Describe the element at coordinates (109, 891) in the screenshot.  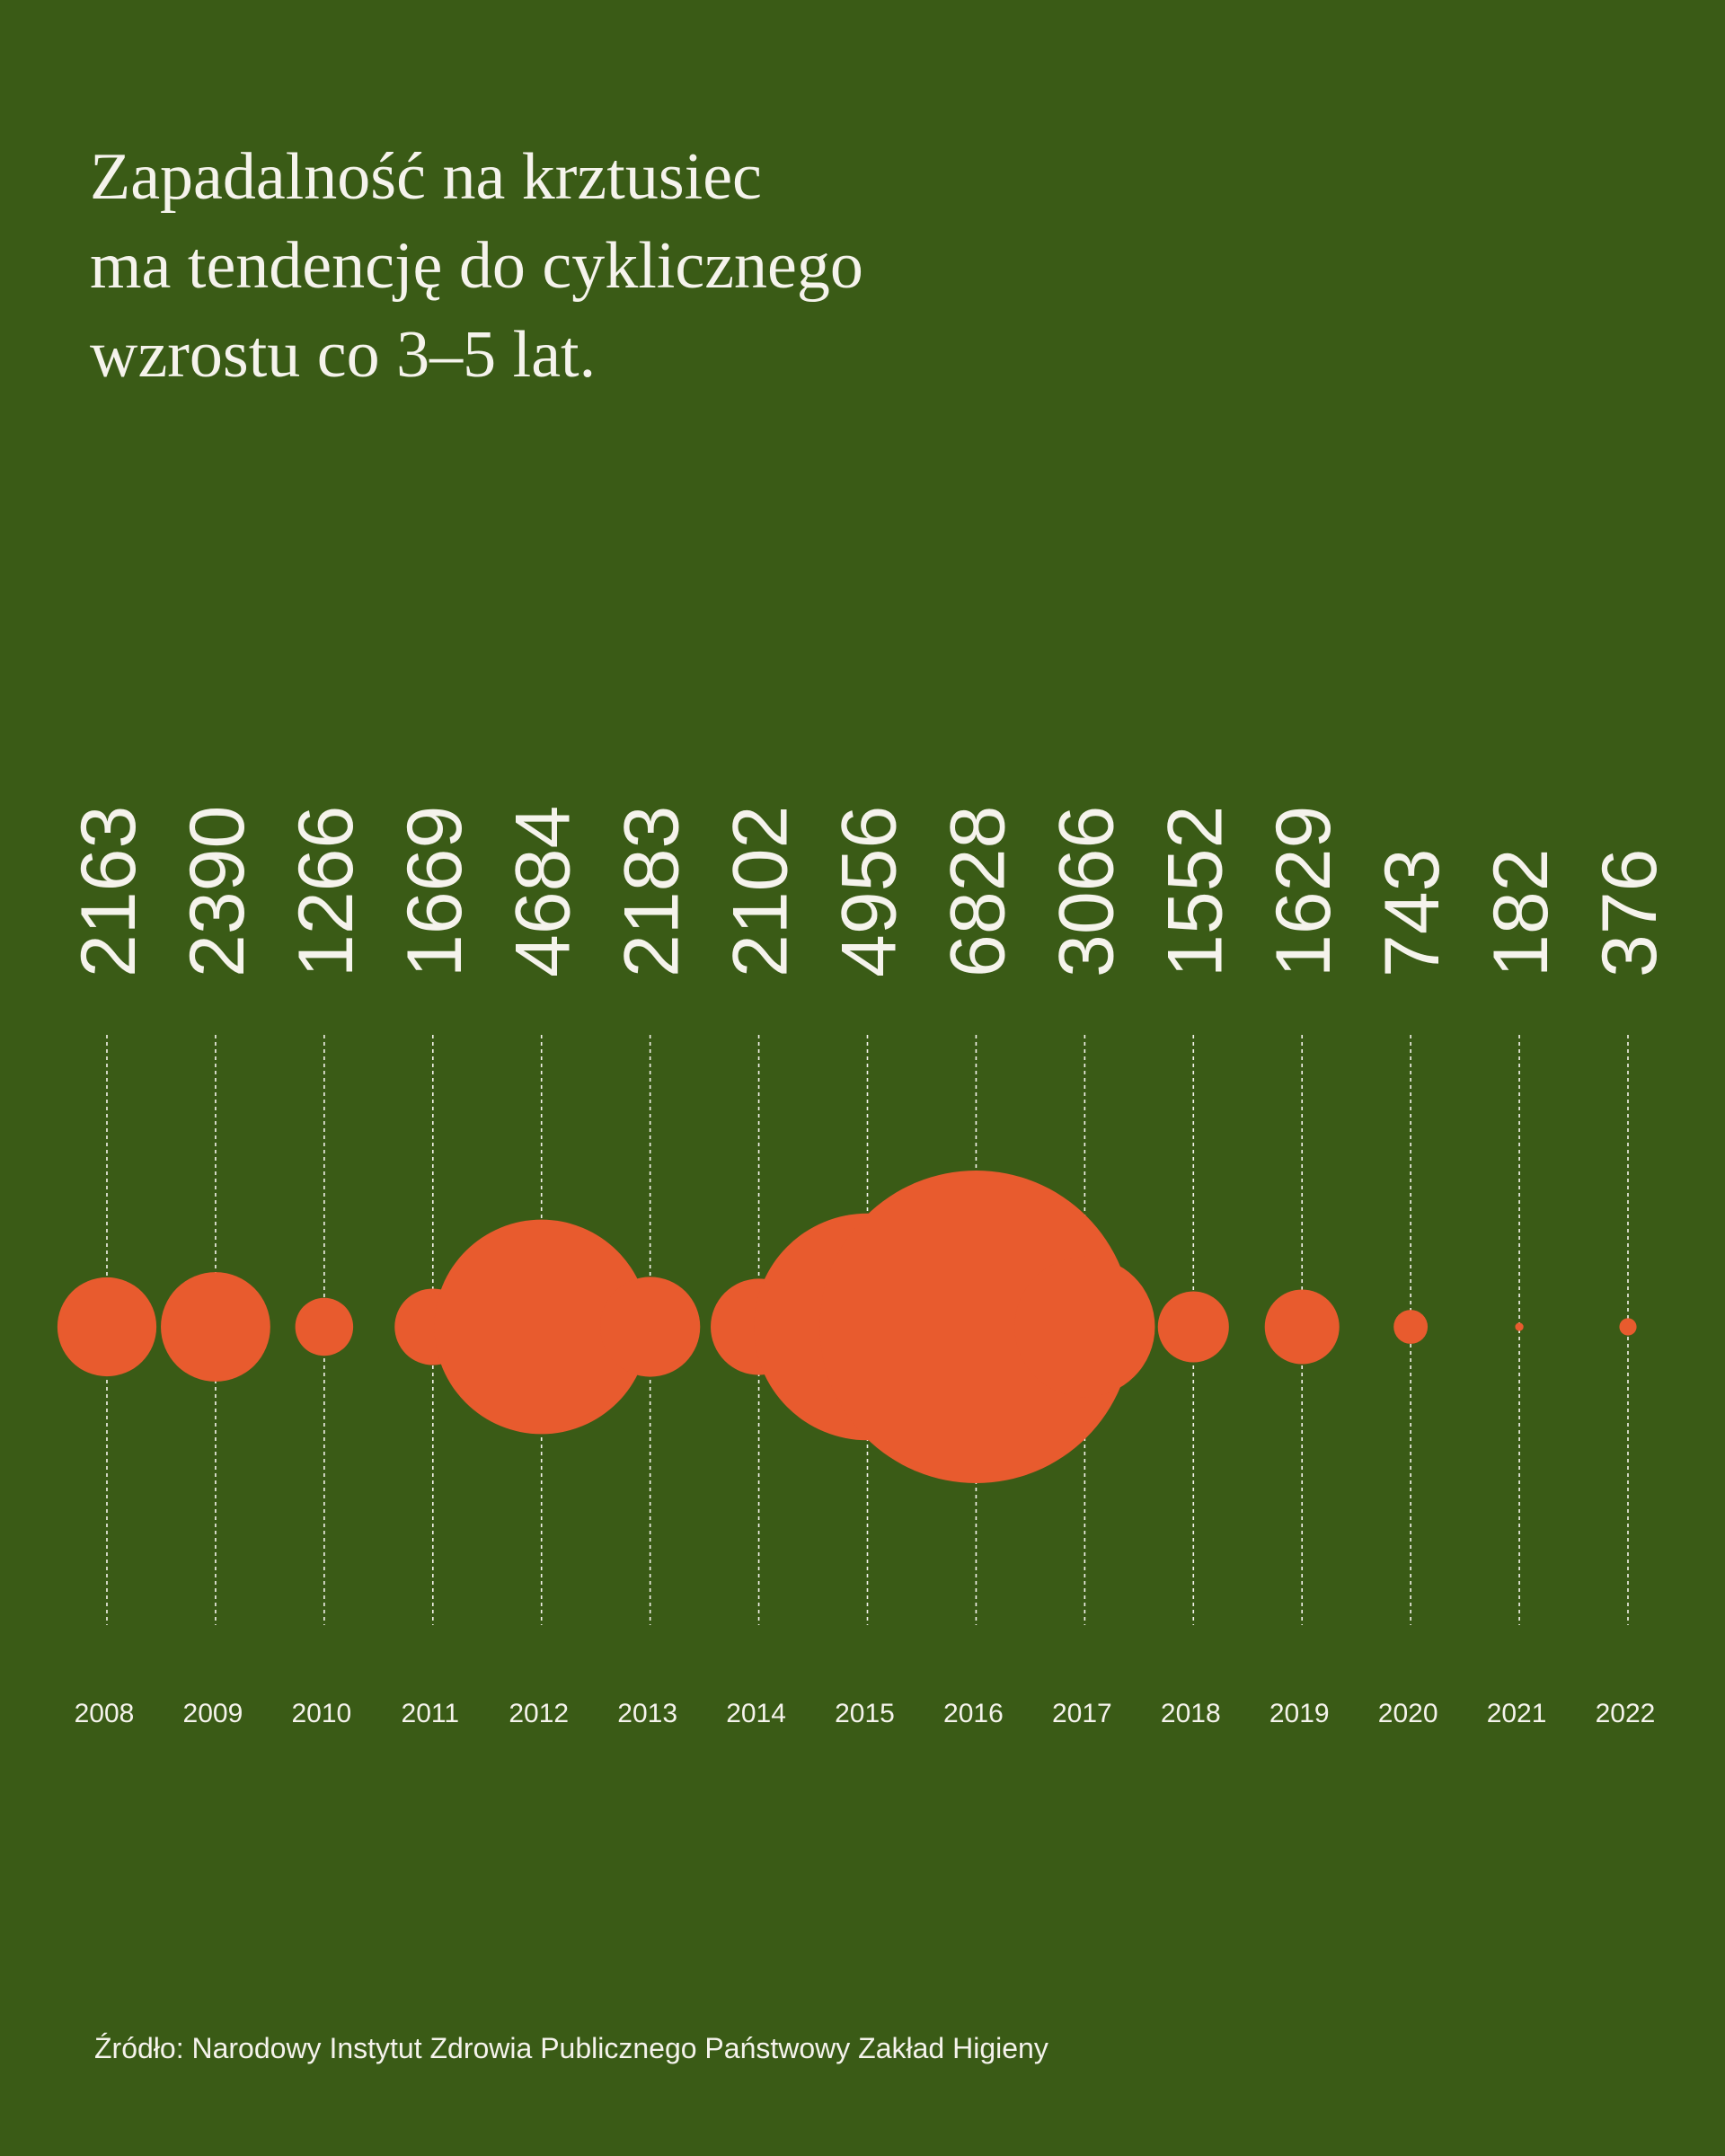
I see `value-label-2008: 2163` at that location.